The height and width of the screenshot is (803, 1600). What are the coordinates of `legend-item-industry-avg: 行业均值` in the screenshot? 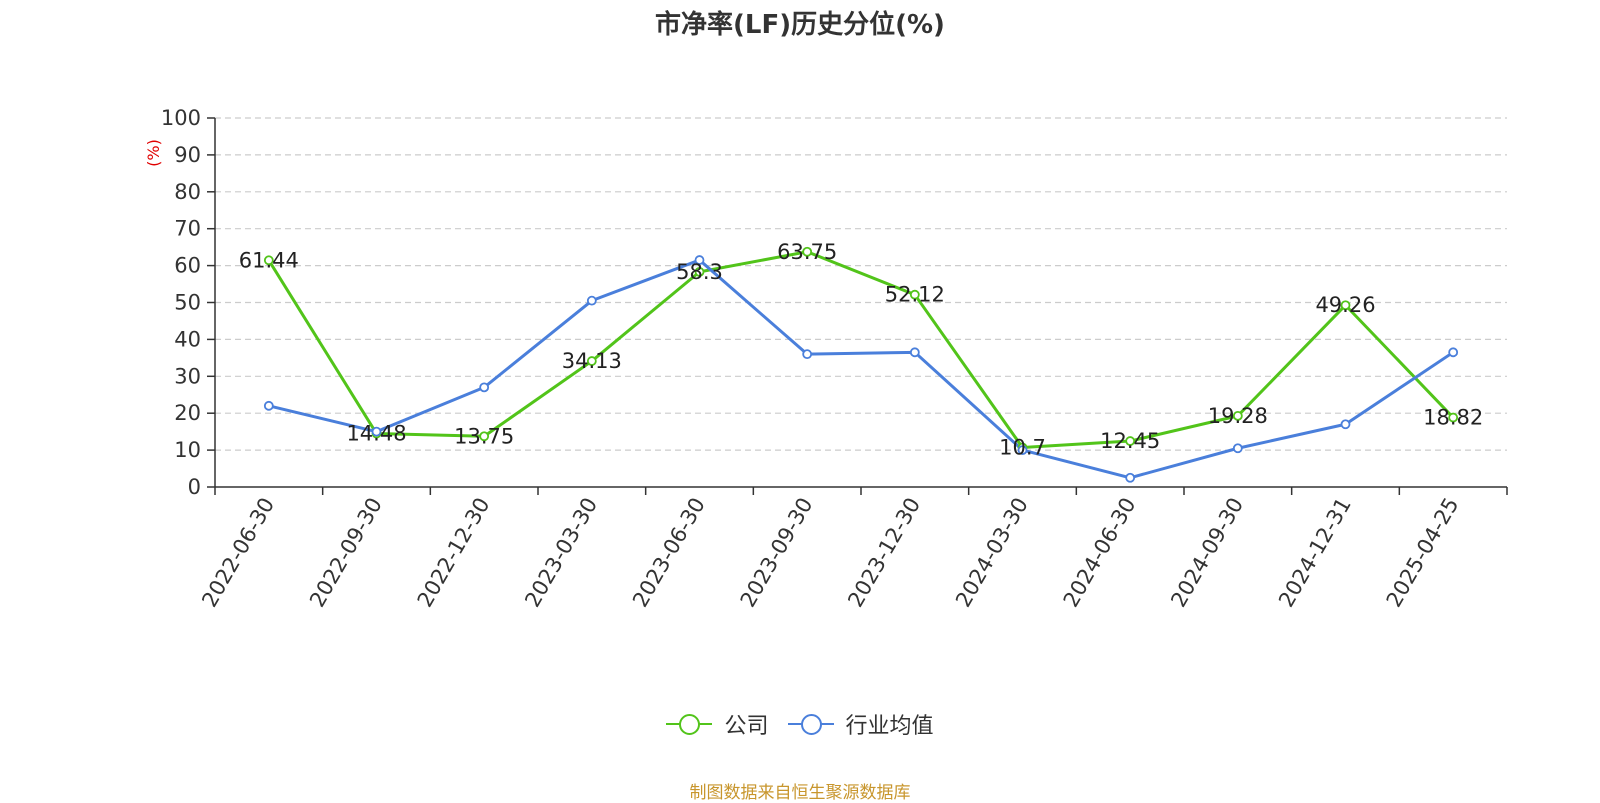 It's located at (860, 724).